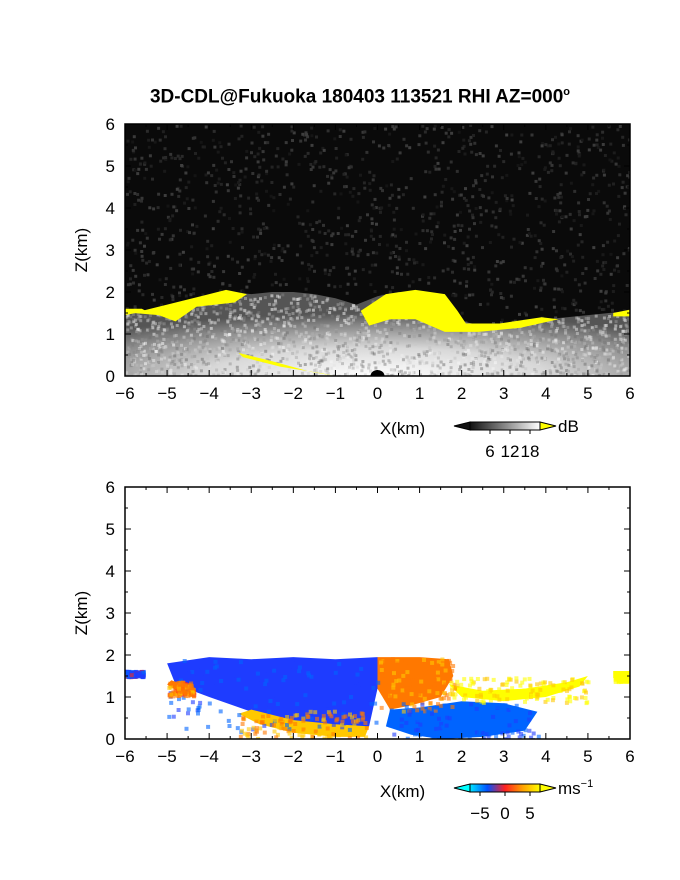  I want to click on colorbar-tick-label: 12, so click(510, 451).